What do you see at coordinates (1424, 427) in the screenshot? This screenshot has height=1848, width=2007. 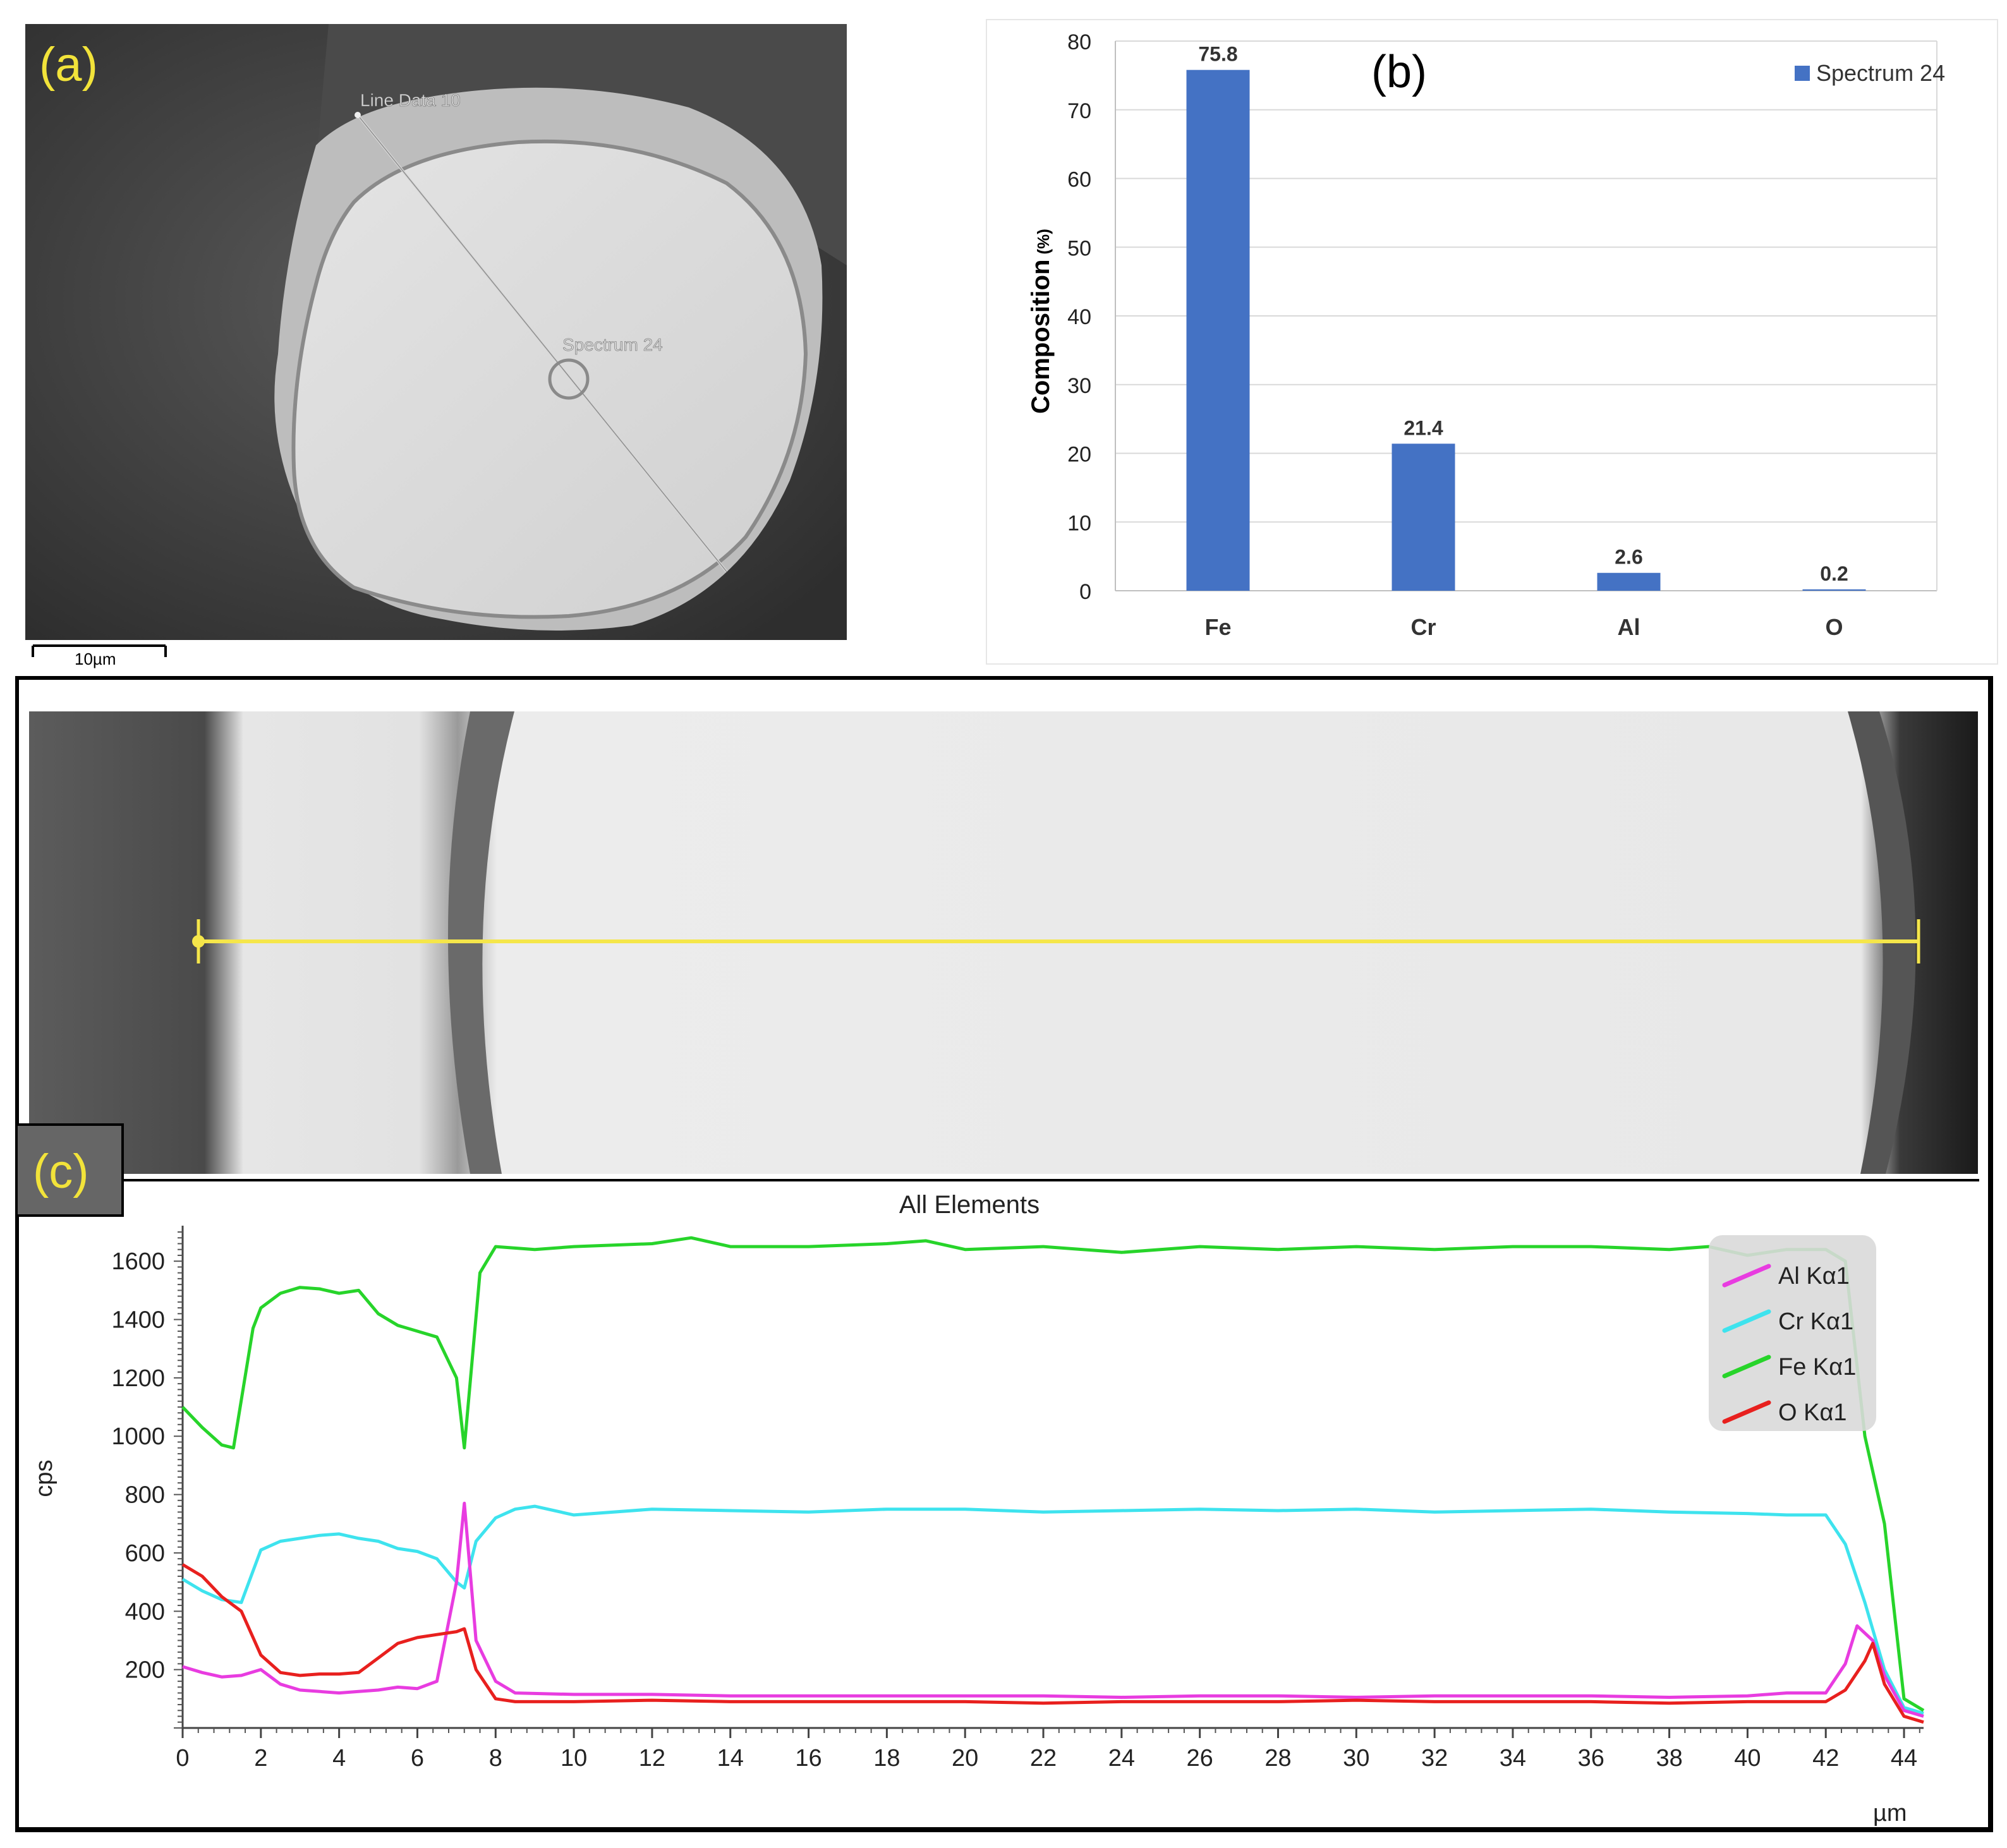 I see `bar-data-label: 21.4` at bounding box center [1424, 427].